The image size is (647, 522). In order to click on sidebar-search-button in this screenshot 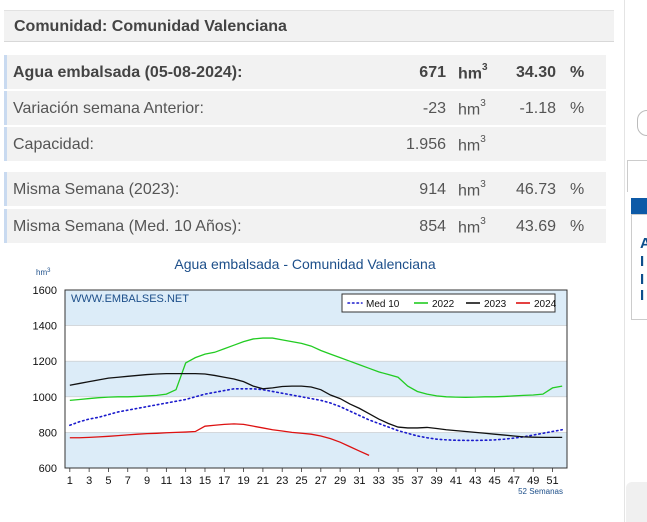, I will do `click(642, 123)`.